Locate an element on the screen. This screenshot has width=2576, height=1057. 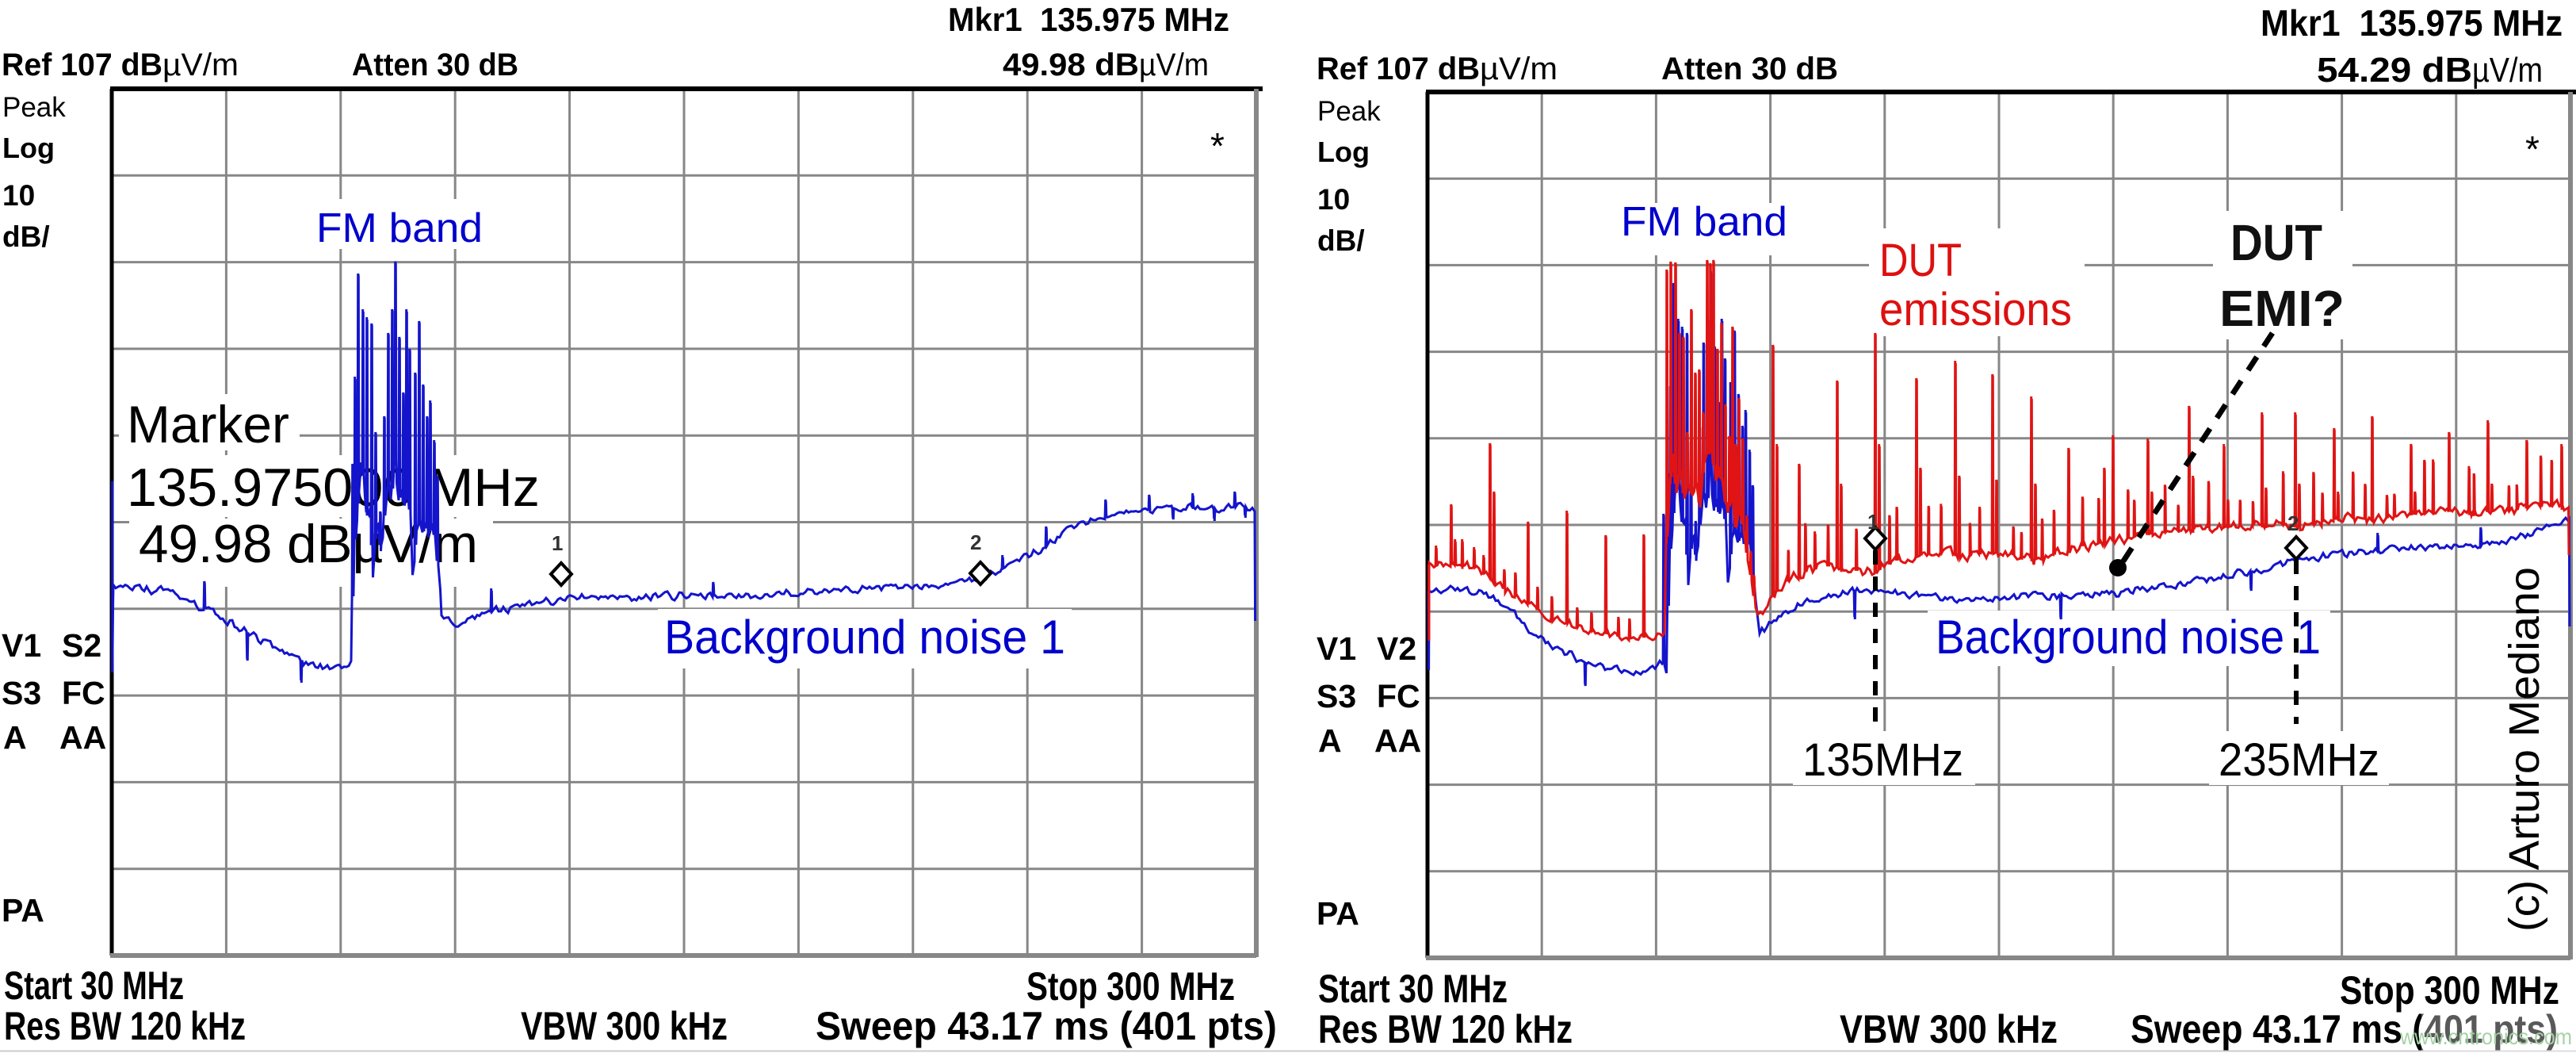
svg-text: EMI? is located at coordinates (2282, 308).